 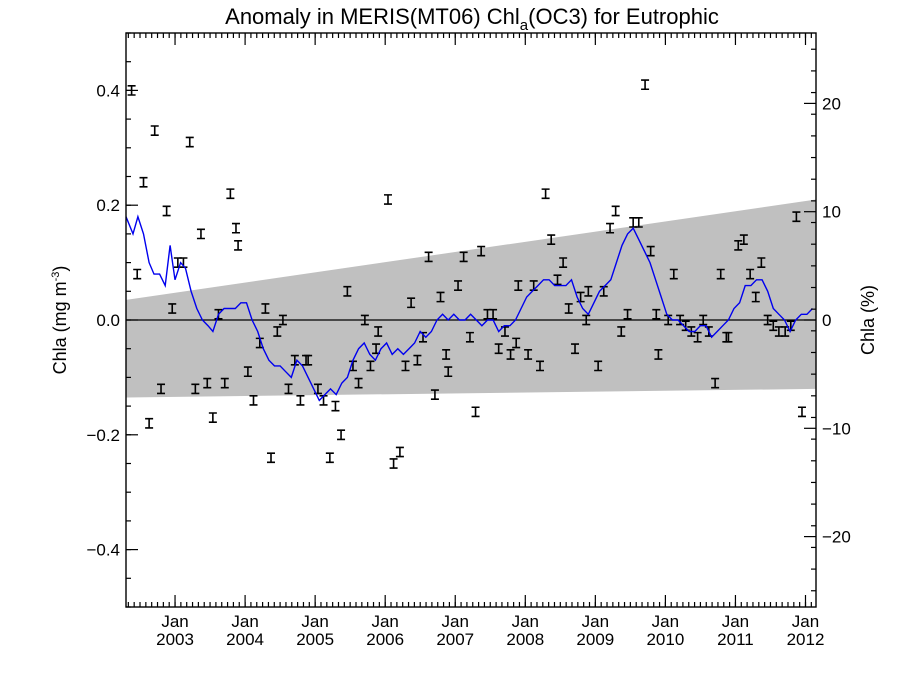 I want to click on x-tick-label-year: 2012, so click(x=806, y=639).